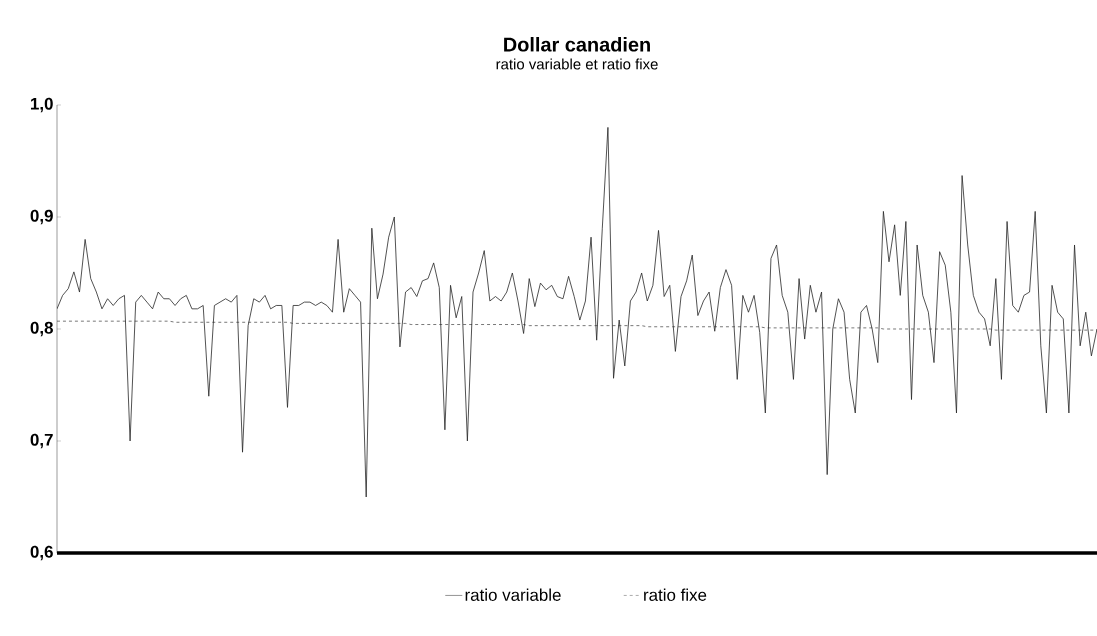  What do you see at coordinates (41, 553) in the screenshot?
I see `y-tick-label: 0,6` at bounding box center [41, 553].